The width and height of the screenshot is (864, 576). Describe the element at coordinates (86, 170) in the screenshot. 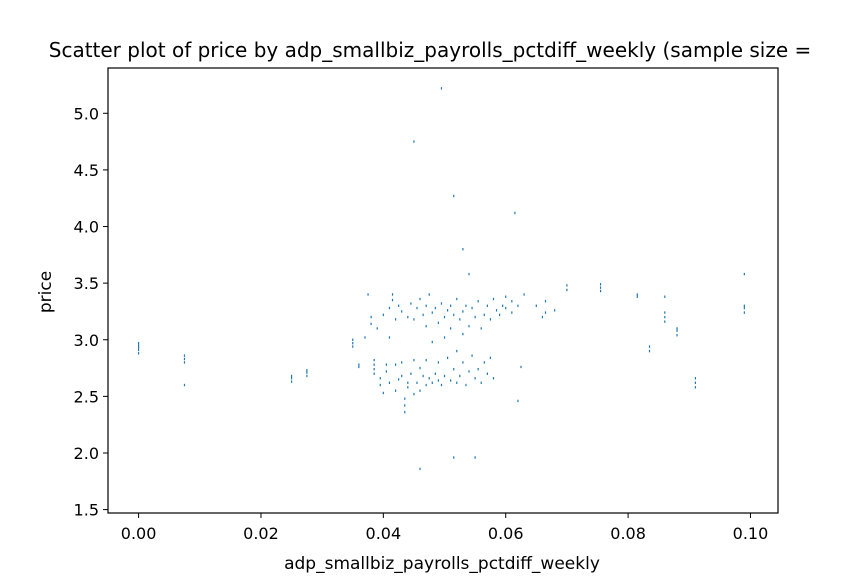

I see `y-tick-label: 4.5` at that location.